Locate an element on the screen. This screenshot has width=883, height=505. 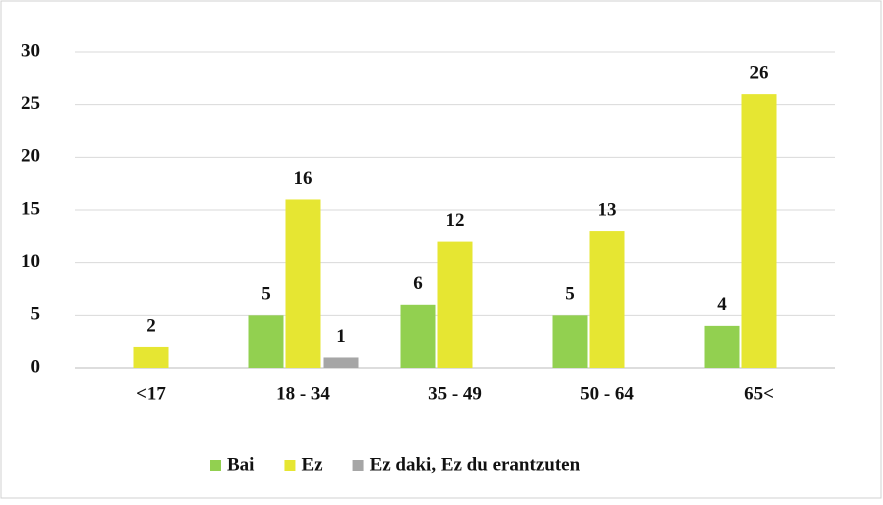
data-label: 16 is located at coordinates (303, 178).